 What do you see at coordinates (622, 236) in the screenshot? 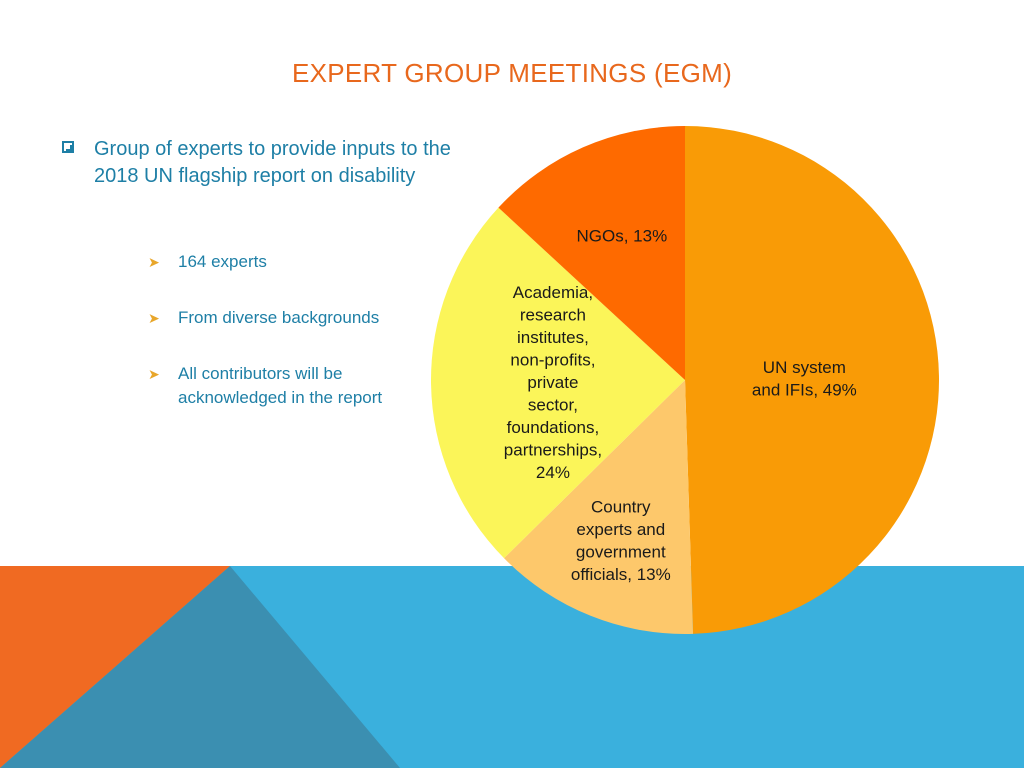
I see `pie-slice-label: NGOs, 13%` at bounding box center [622, 236].